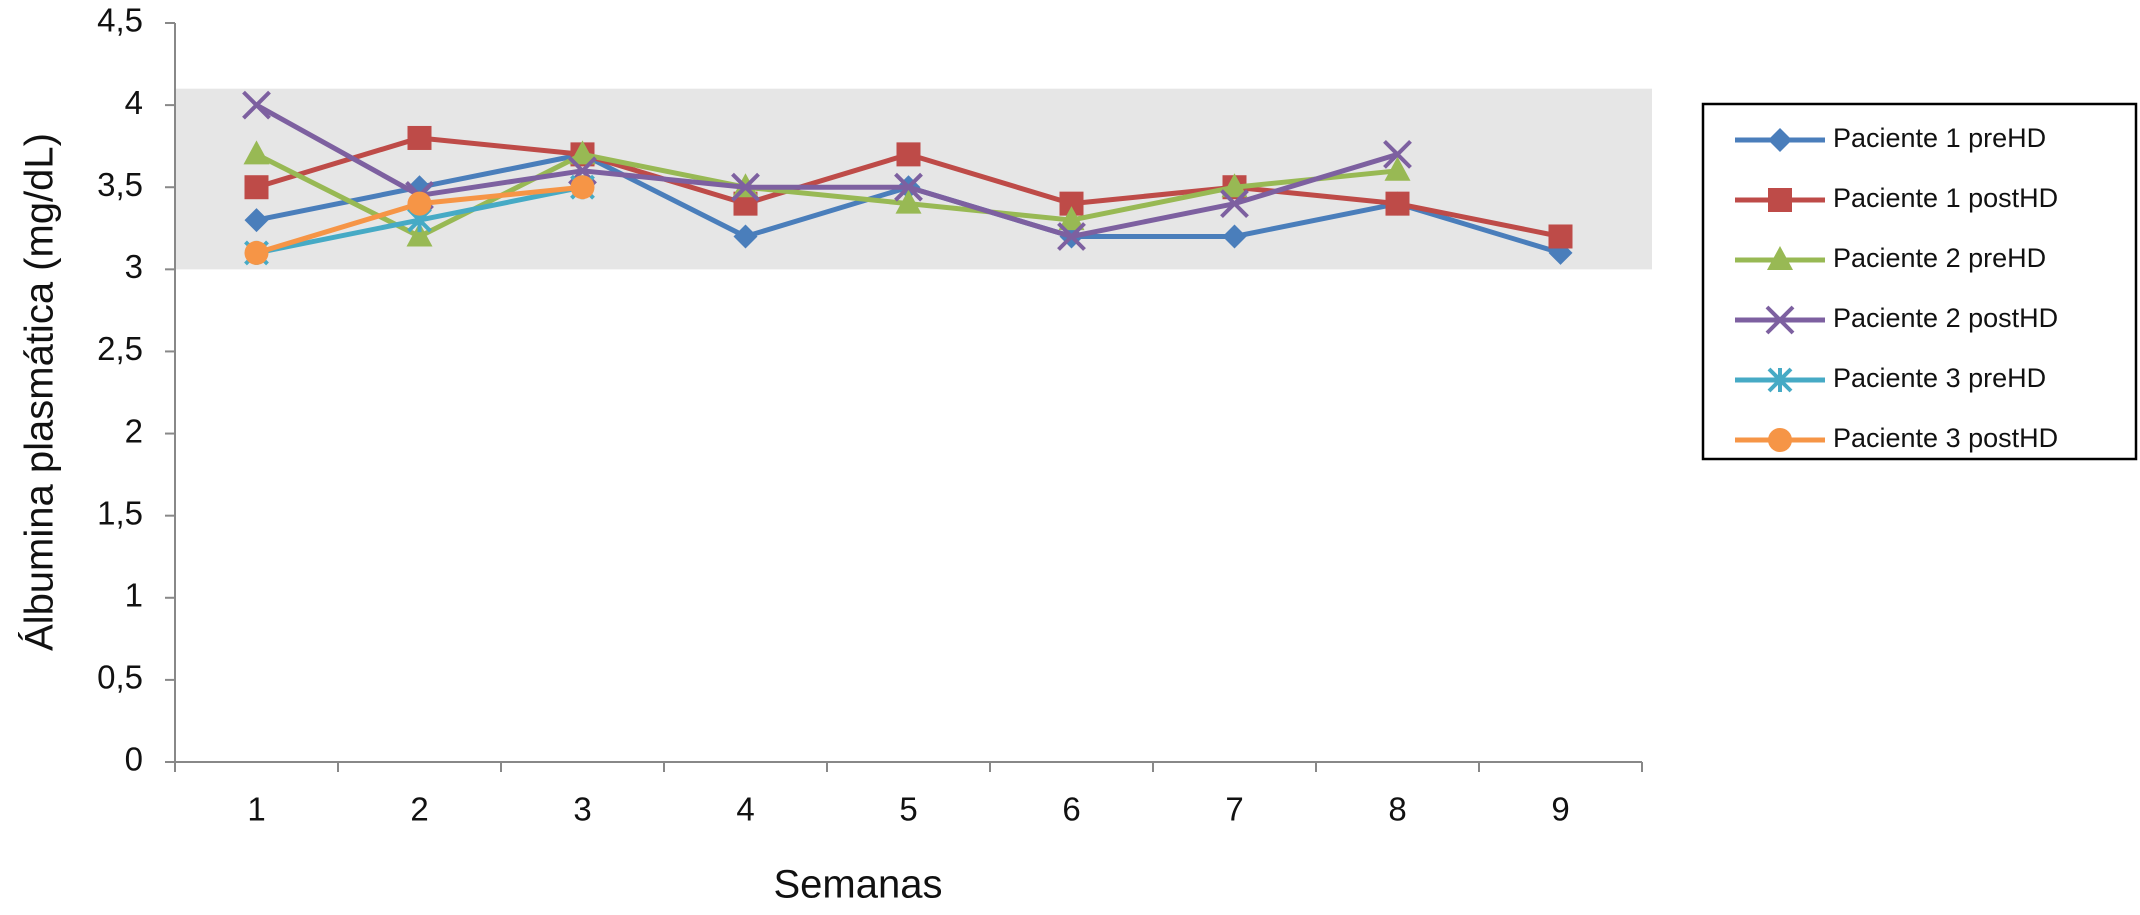  I want to click on x-tick-label: 3, so click(582, 809).